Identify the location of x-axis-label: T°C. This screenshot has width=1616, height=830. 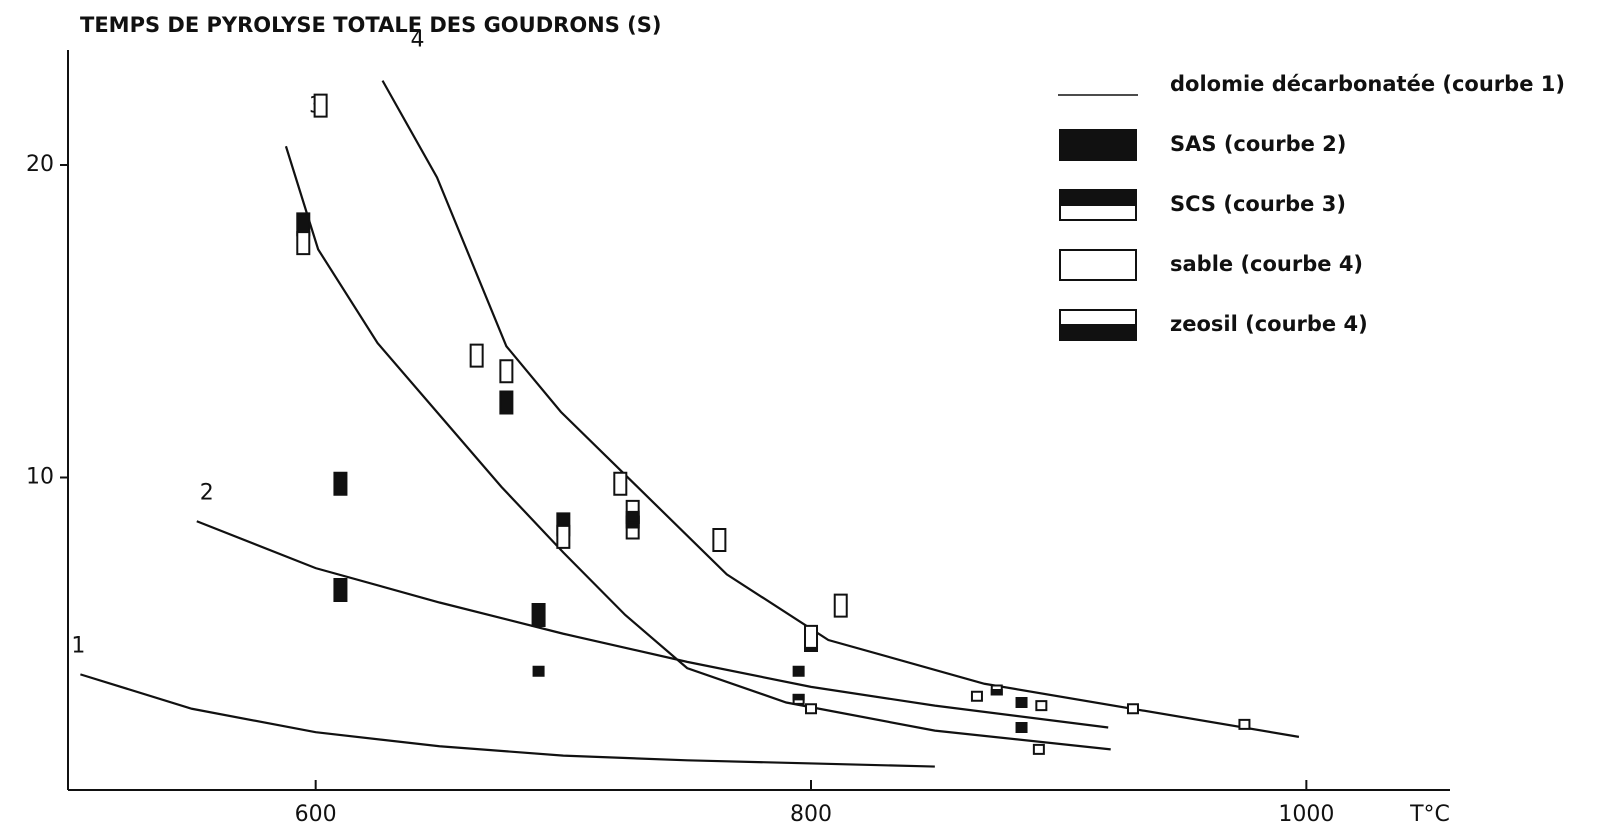
(1429, 814).